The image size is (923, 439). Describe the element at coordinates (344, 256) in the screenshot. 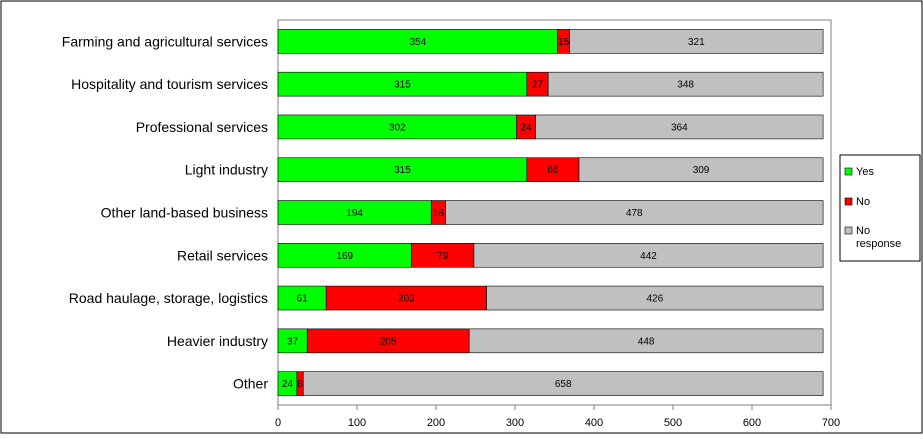

I see `data-label-yes-retail-services: 169` at that location.